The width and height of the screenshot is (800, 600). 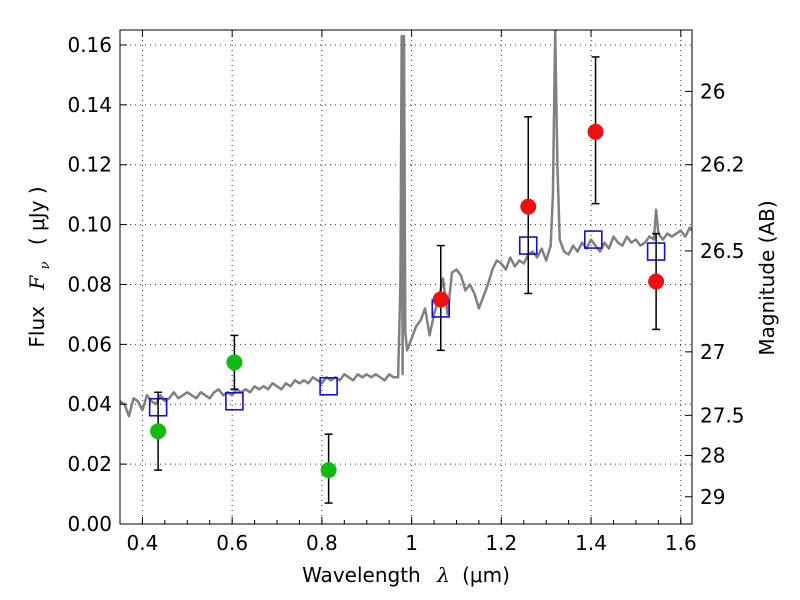 What do you see at coordinates (143, 543) in the screenshot?
I see `x-tick-label: 0.4` at bounding box center [143, 543].